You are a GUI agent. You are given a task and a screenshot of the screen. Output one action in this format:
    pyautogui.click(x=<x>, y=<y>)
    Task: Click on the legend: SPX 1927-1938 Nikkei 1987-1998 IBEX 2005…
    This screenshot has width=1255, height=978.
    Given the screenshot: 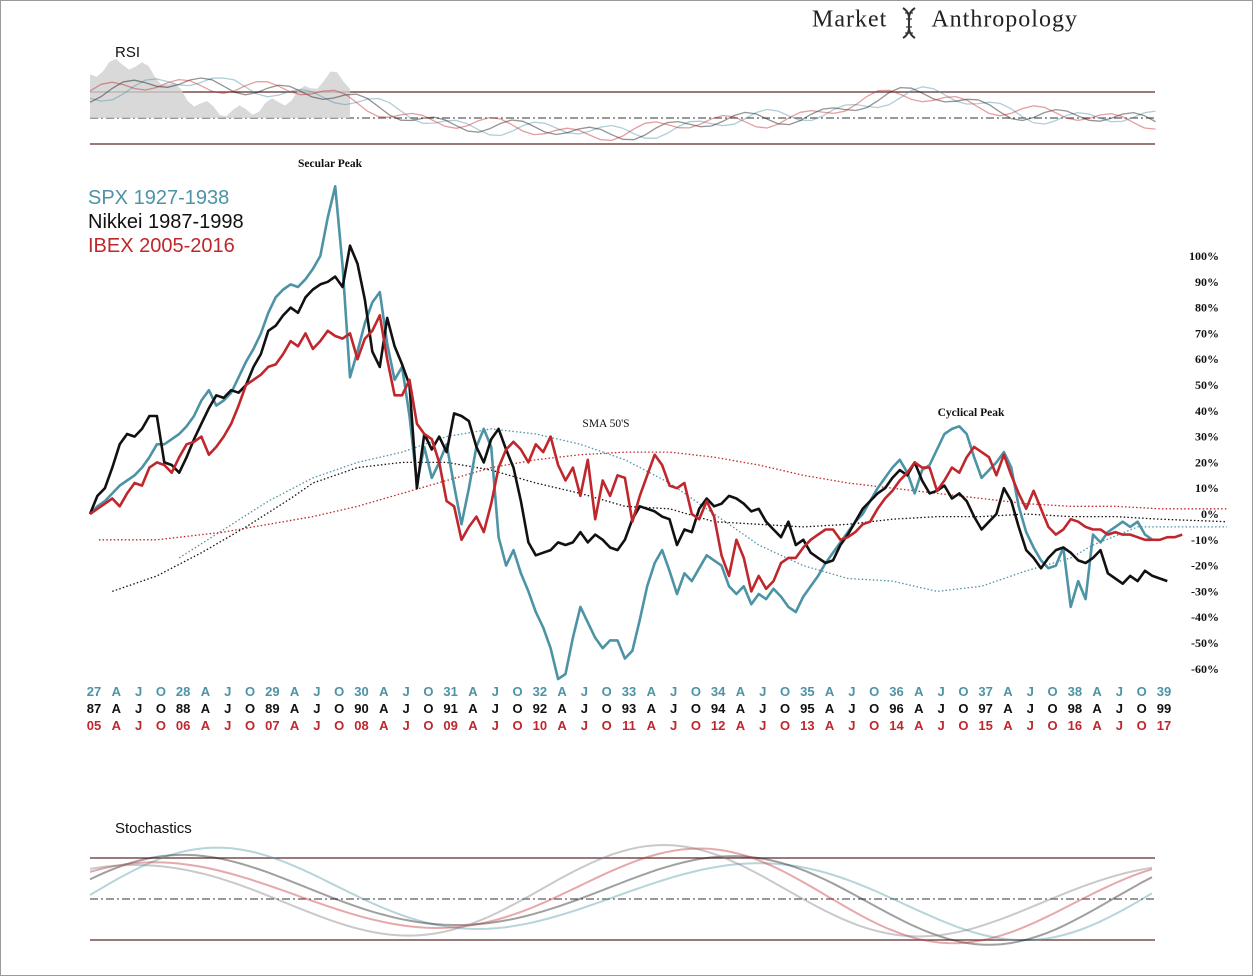 What is the action you would take?
    pyautogui.click(x=166, y=222)
    